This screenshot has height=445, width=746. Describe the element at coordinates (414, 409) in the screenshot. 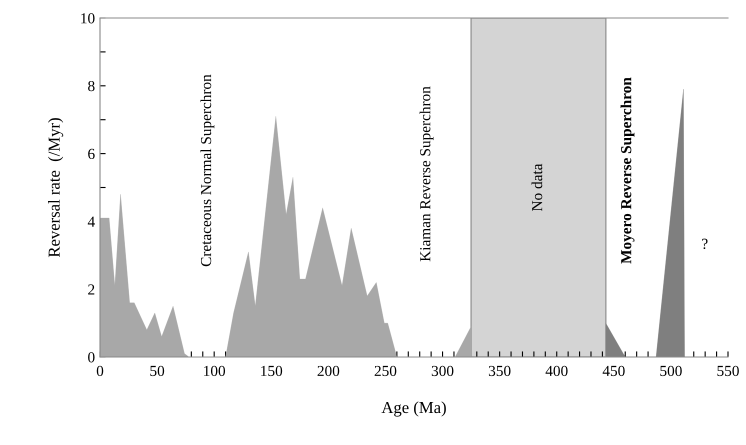

I see `x-axis-title: Age (Ma)` at that location.